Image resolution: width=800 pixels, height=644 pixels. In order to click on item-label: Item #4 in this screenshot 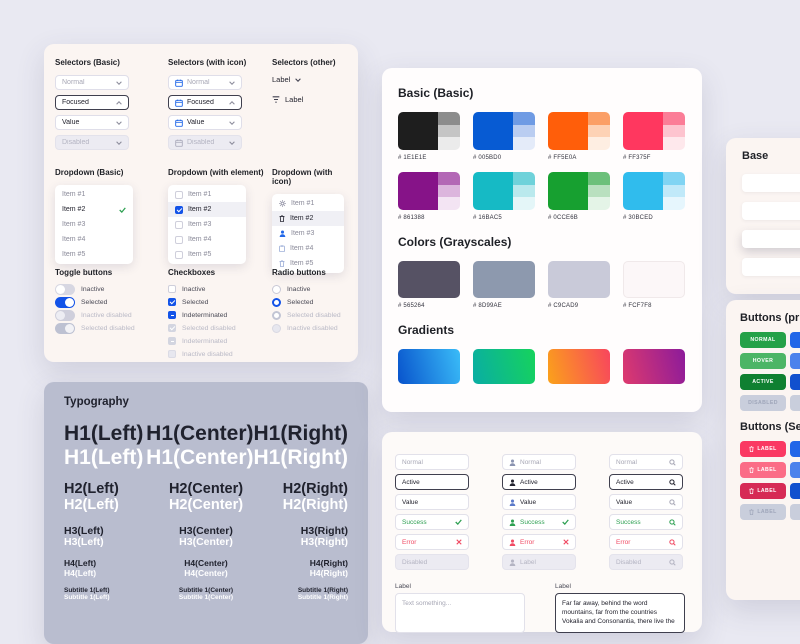, I will do `click(74, 239)`.